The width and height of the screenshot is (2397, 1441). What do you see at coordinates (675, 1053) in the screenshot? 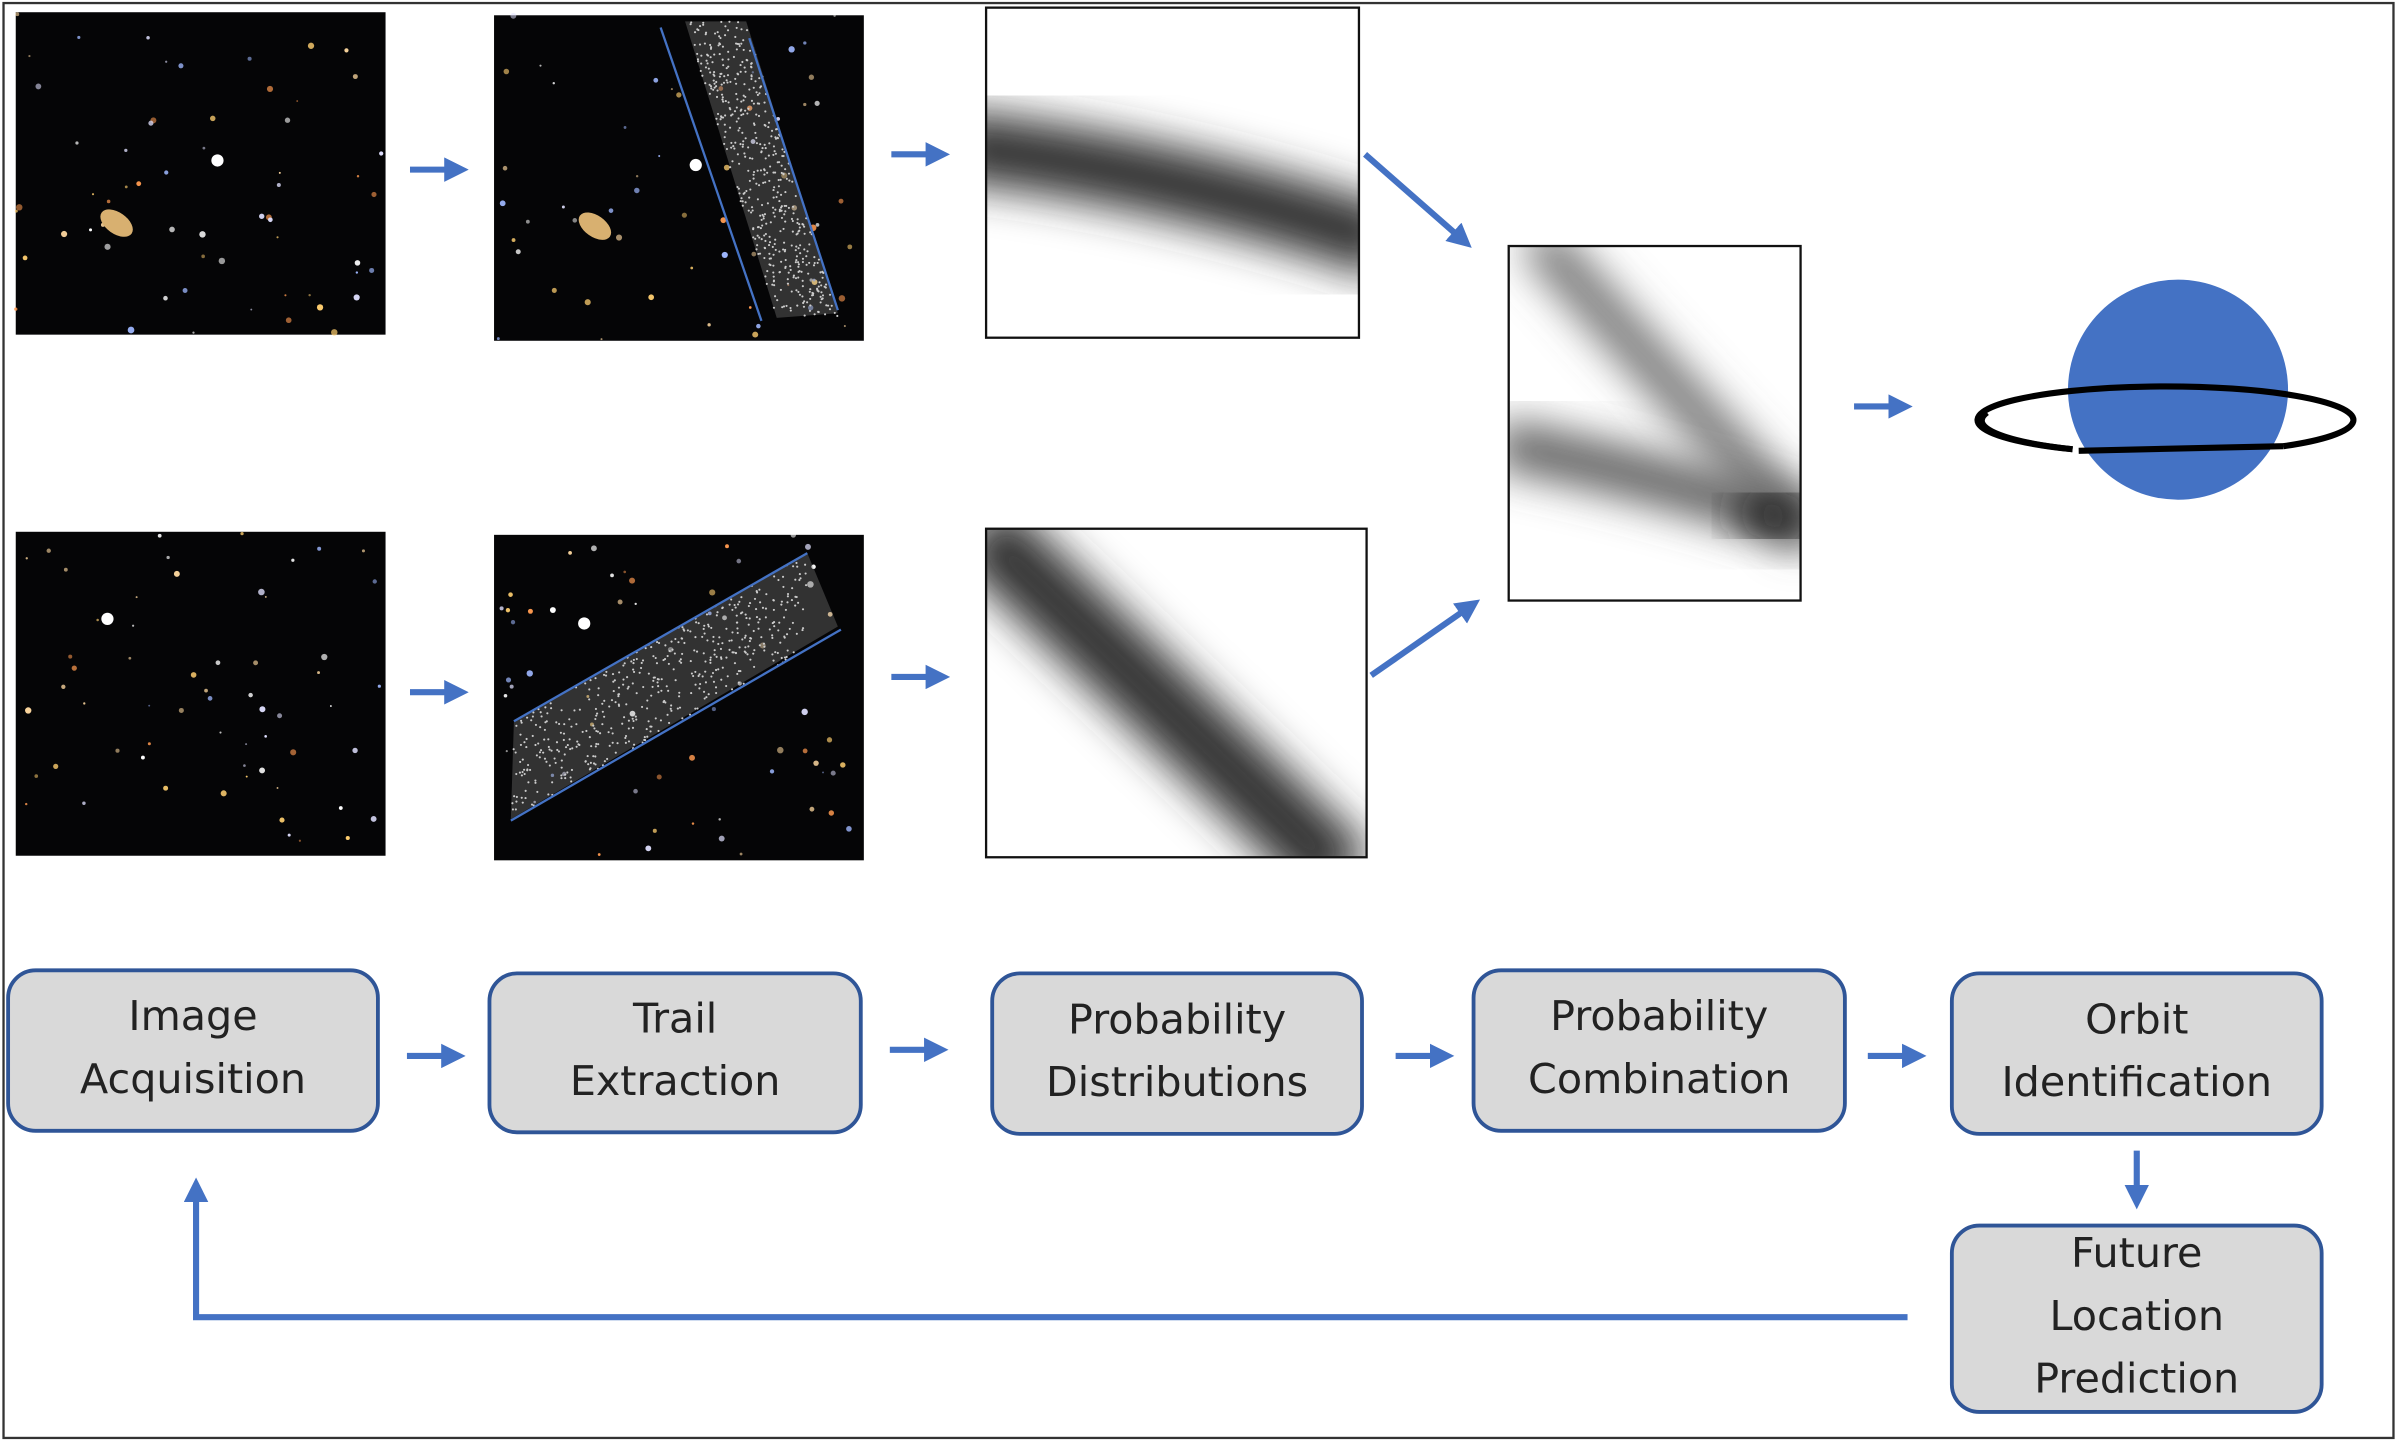
I see `process-box` at bounding box center [675, 1053].